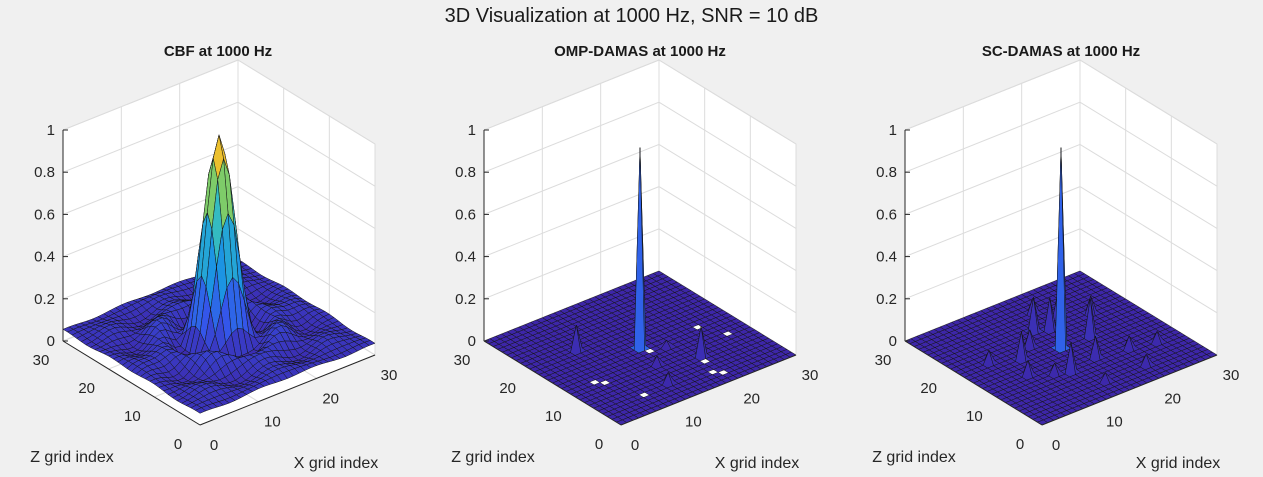  I want to click on figure-title: 3D Visualization at 1000 Hz, SNR = 10 dB, so click(631, 16).